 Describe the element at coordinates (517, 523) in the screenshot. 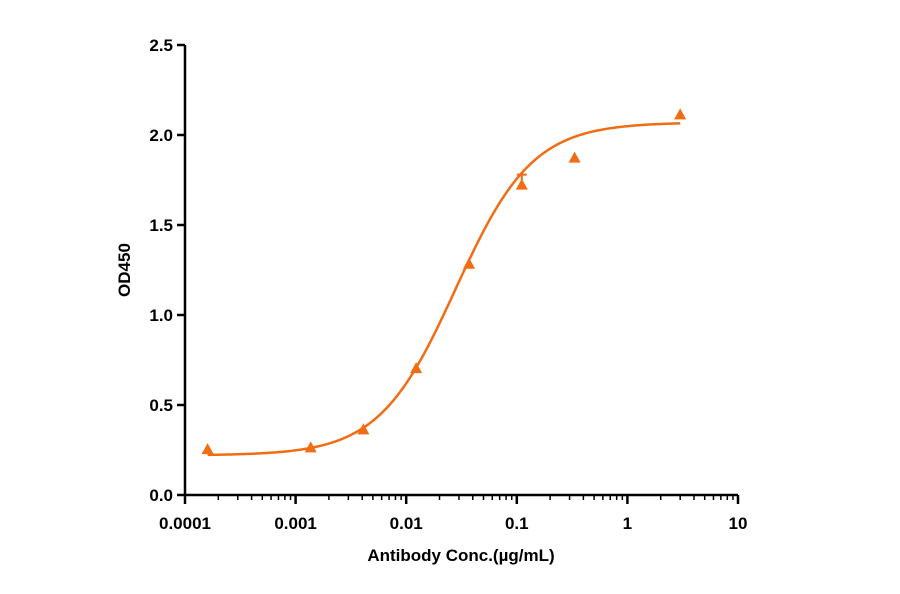

I see `x-tick-label: 0.1` at that location.